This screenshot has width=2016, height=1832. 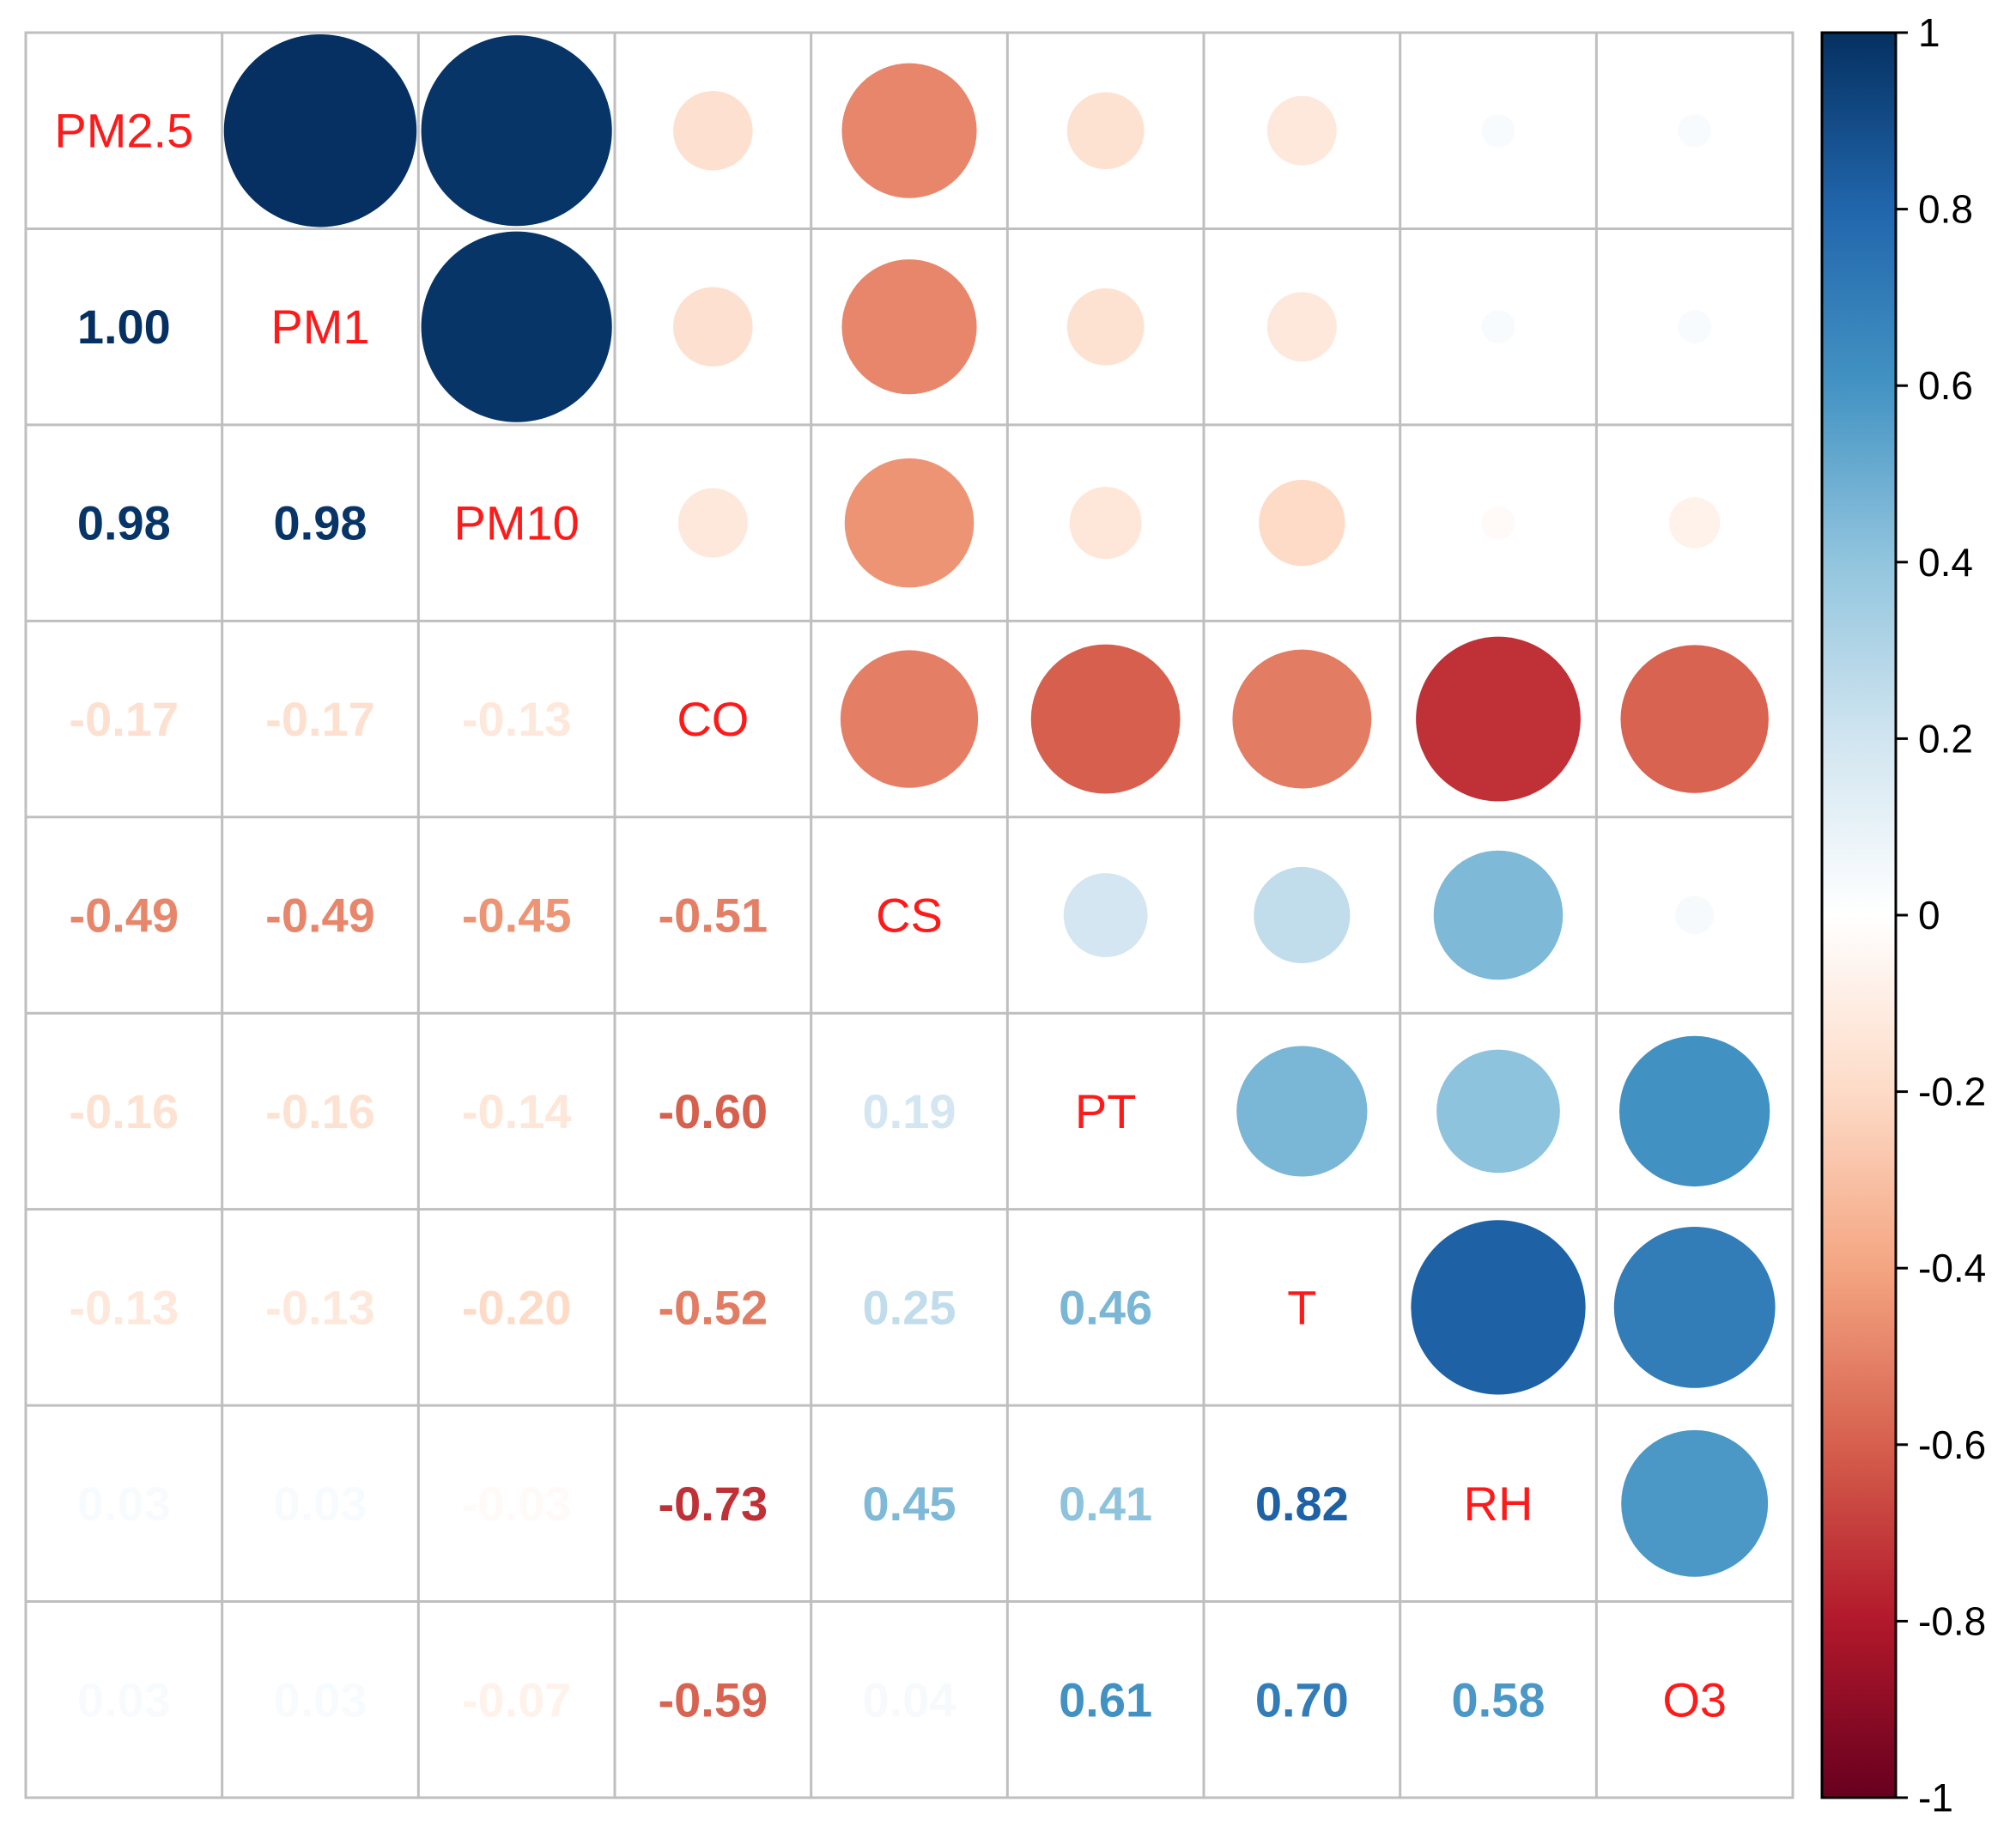 I want to click on correlation-value: 0.46, so click(x=1105, y=1307).